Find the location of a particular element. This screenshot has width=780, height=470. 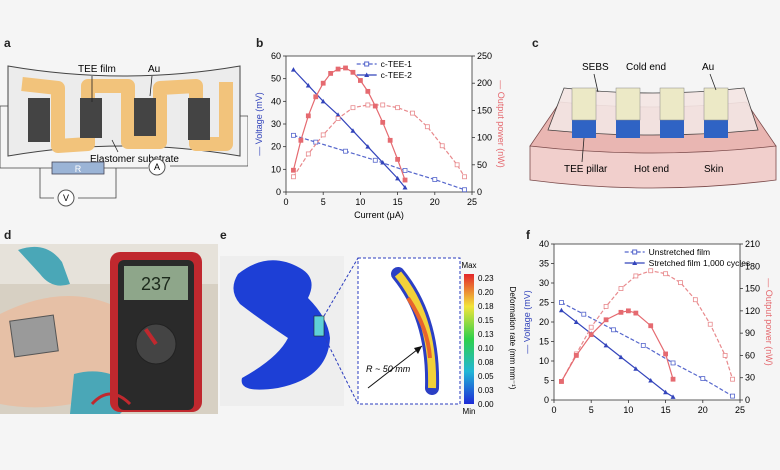

sebs-label: SEBS is located at coordinates (595, 67).